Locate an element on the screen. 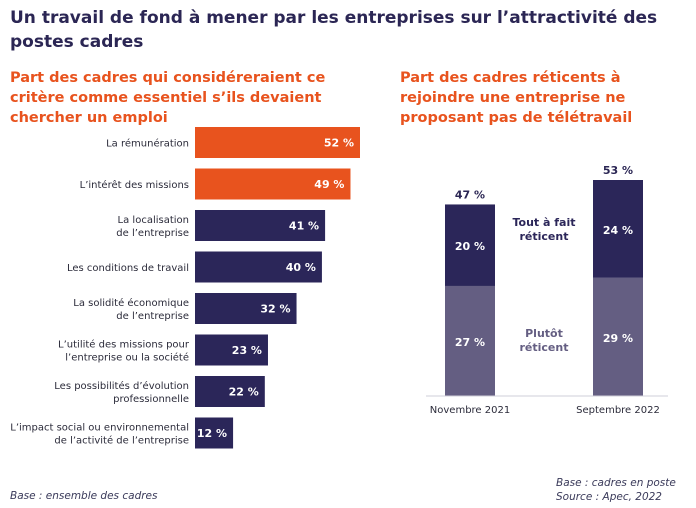  criteria-value-label: 52 % is located at coordinates (339, 143).